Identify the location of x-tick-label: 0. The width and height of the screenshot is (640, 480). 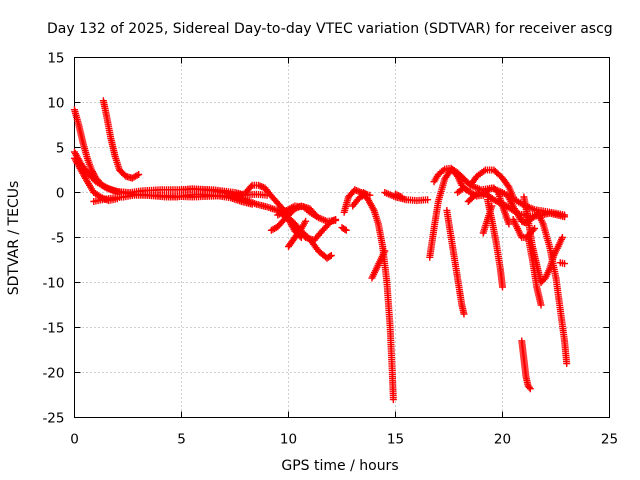
(74, 440).